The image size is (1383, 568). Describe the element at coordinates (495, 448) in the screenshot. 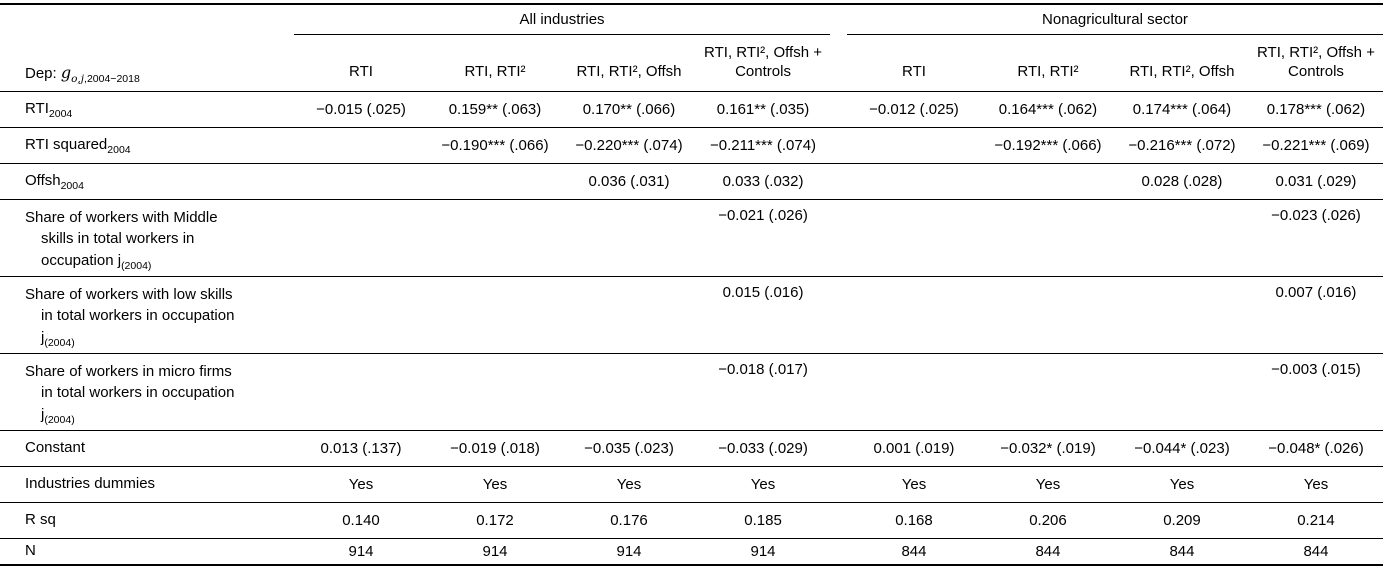

I see `cell-value: −0.019 (.018)` at that location.